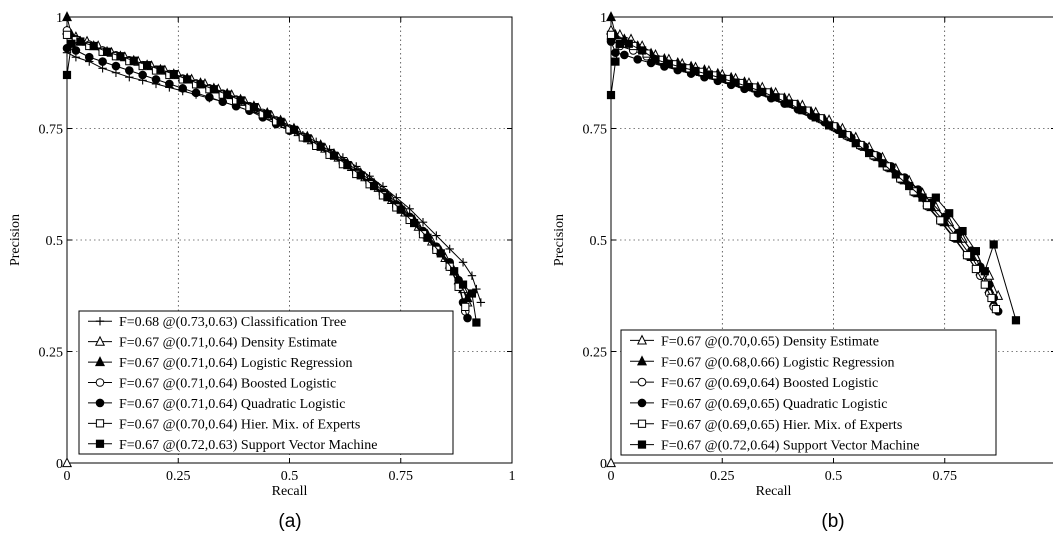  Describe the element at coordinates (778, 362) in the screenshot. I see `legend-label: F=0.67 @(0.68,0.66) Logistic Regression` at that location.